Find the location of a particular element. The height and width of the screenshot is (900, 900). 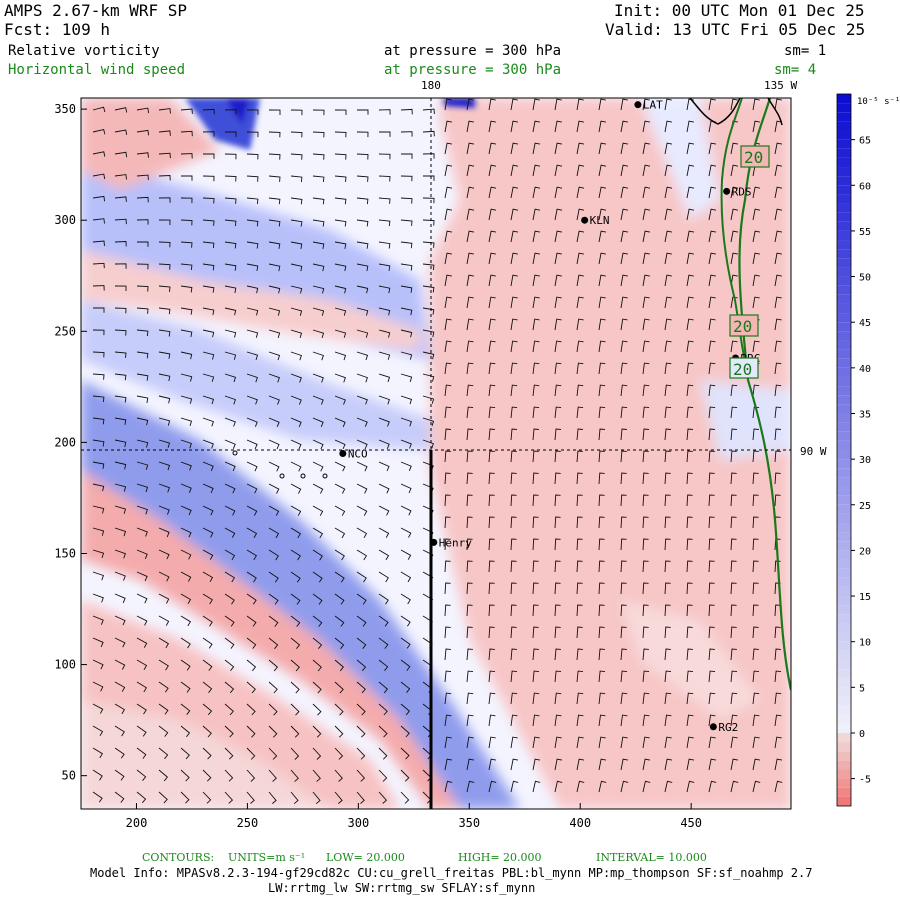

station-label: RG2 is located at coordinates (728, 727).